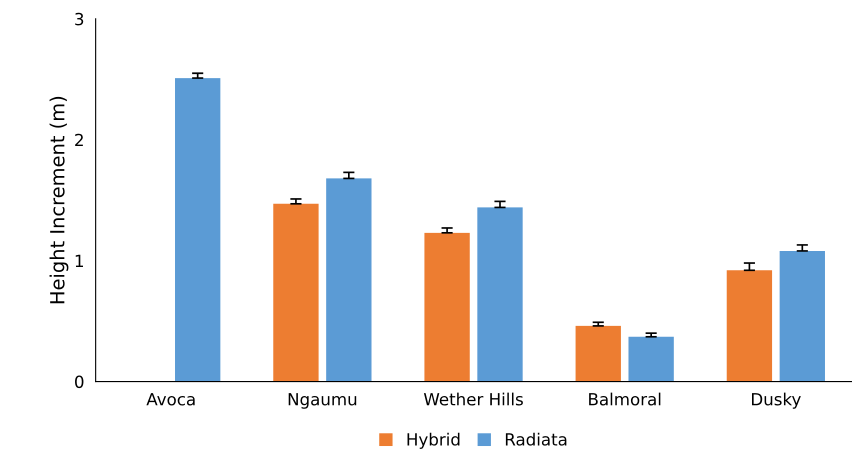 The width and height of the screenshot is (854, 471). Describe the element at coordinates (79, 381) in the screenshot. I see `y-tick-label: 0` at that location.